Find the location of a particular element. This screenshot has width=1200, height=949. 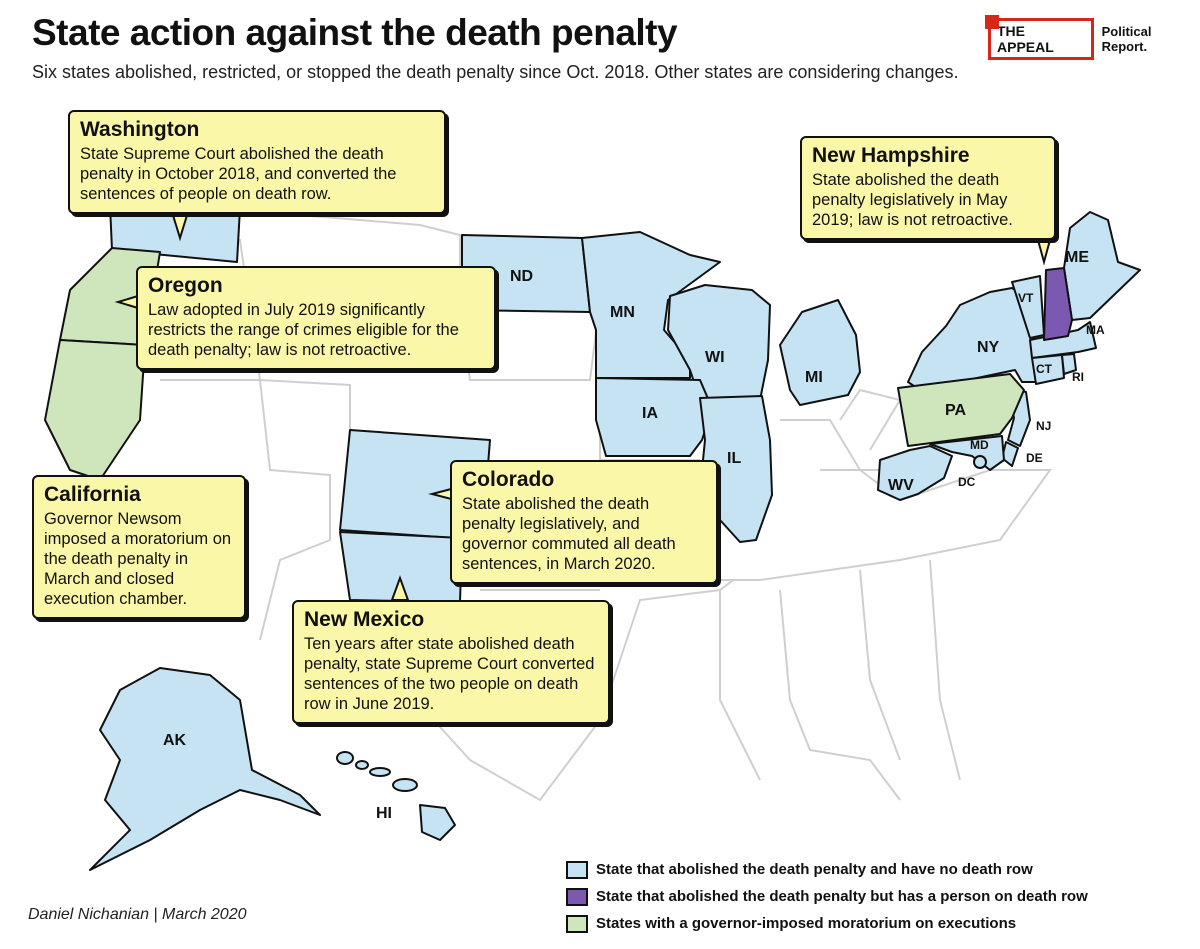

state-dc is located at coordinates (980, 462).